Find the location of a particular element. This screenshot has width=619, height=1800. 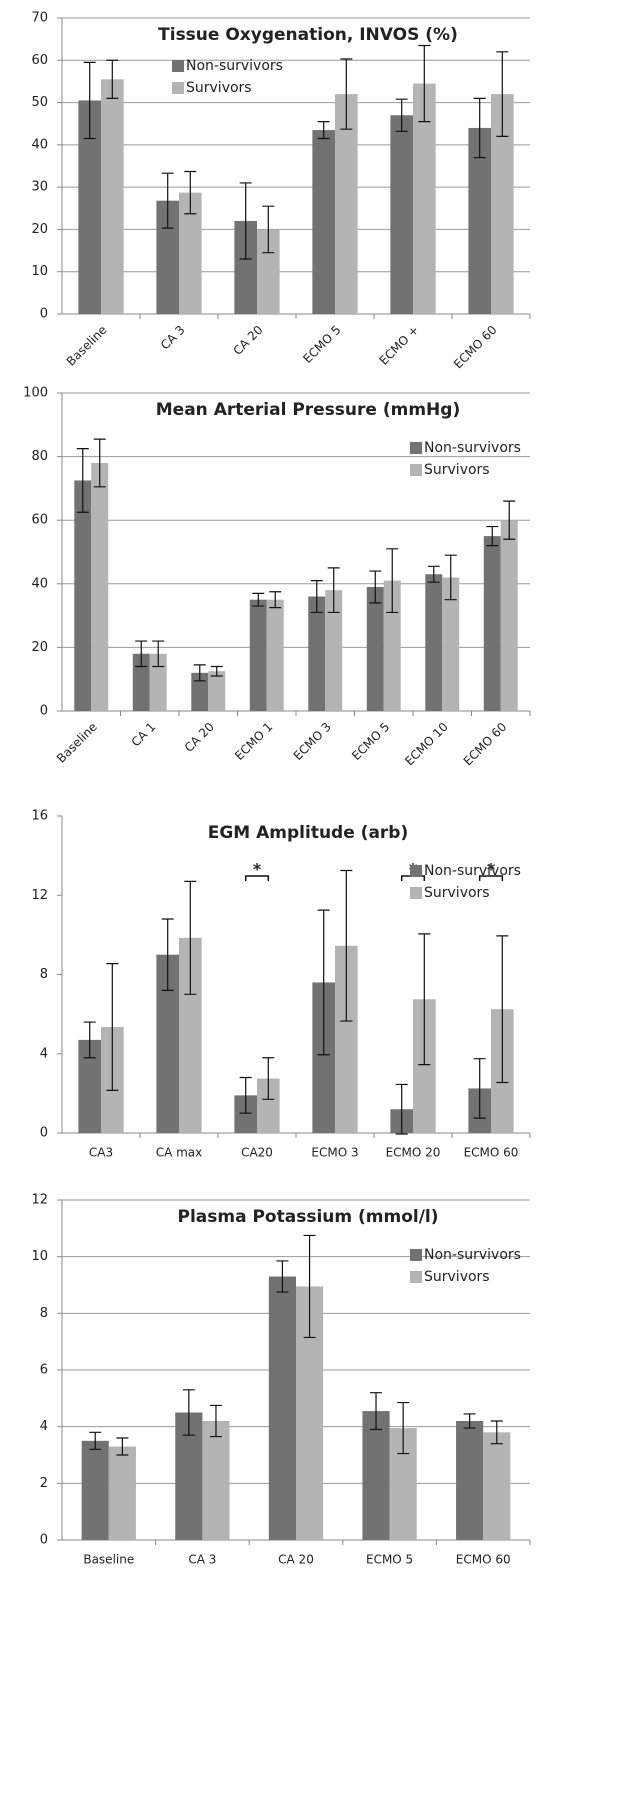

y-tick-label: 70 is located at coordinates (39, 18).